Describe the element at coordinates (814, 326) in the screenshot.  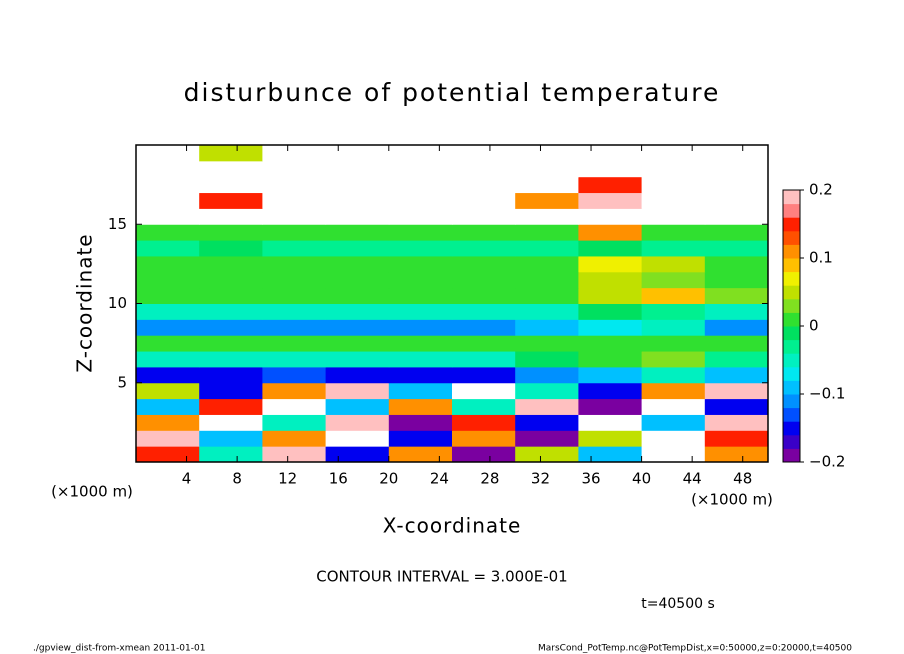
I see `colorbar-tick-label: 0` at that location.